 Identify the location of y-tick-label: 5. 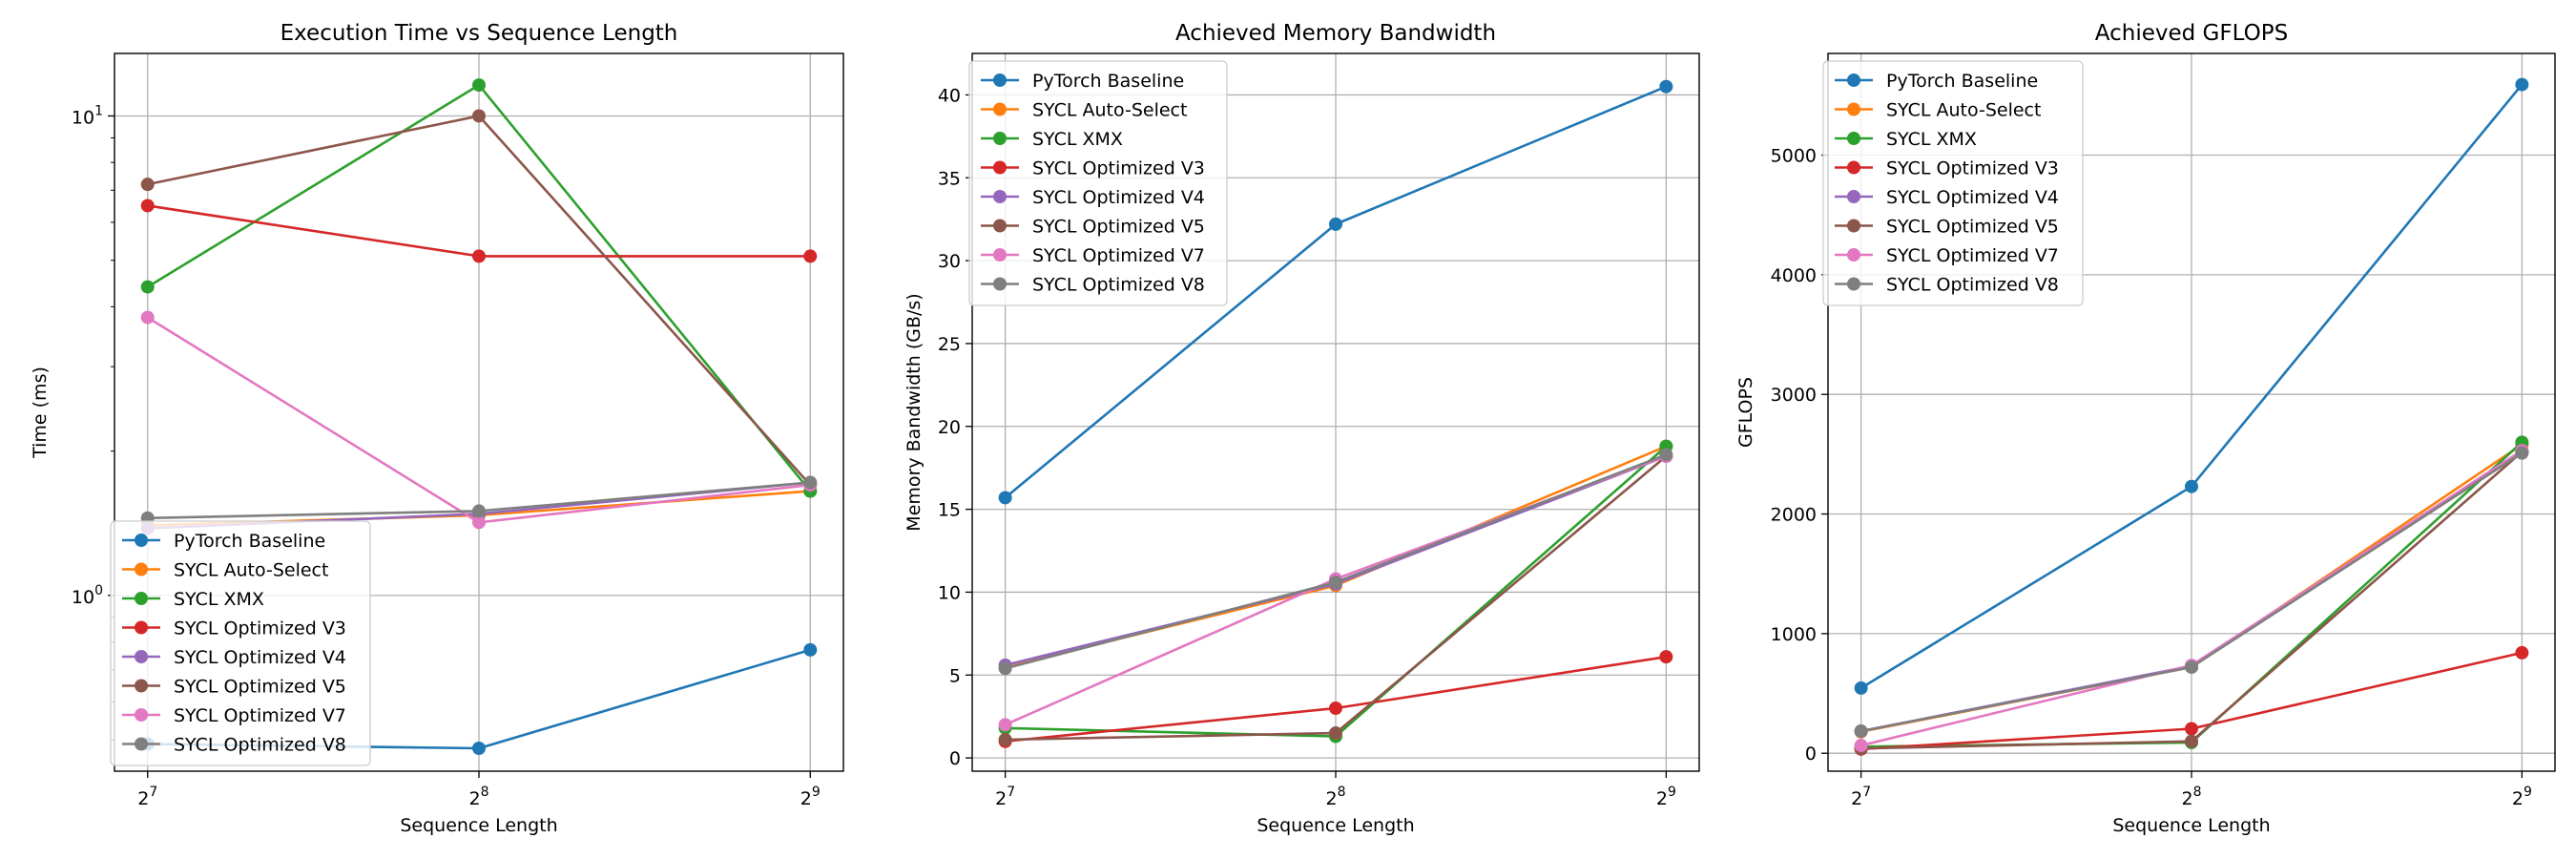
(955, 675).